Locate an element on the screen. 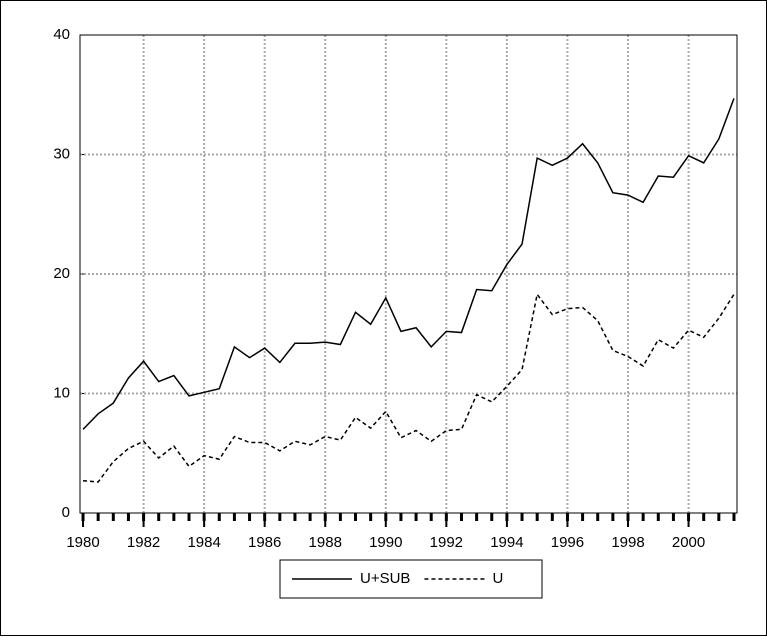  legend-label: U+SUB is located at coordinates (385, 578).